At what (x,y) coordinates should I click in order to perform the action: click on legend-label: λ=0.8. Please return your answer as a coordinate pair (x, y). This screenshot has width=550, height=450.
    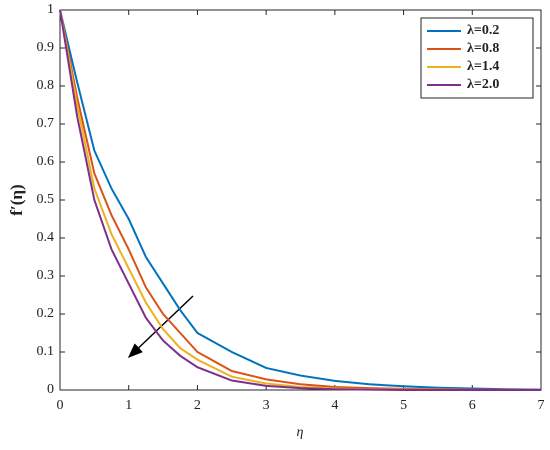
    Looking at the image, I should click on (483, 48).